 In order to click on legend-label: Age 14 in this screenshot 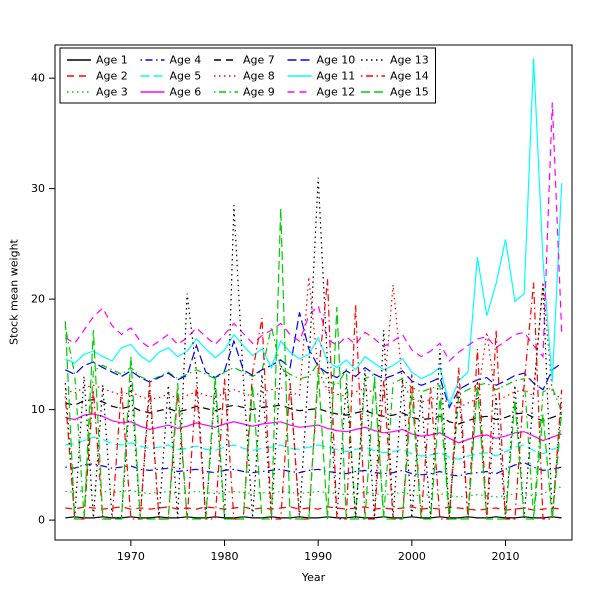, I will do `click(409, 76)`.